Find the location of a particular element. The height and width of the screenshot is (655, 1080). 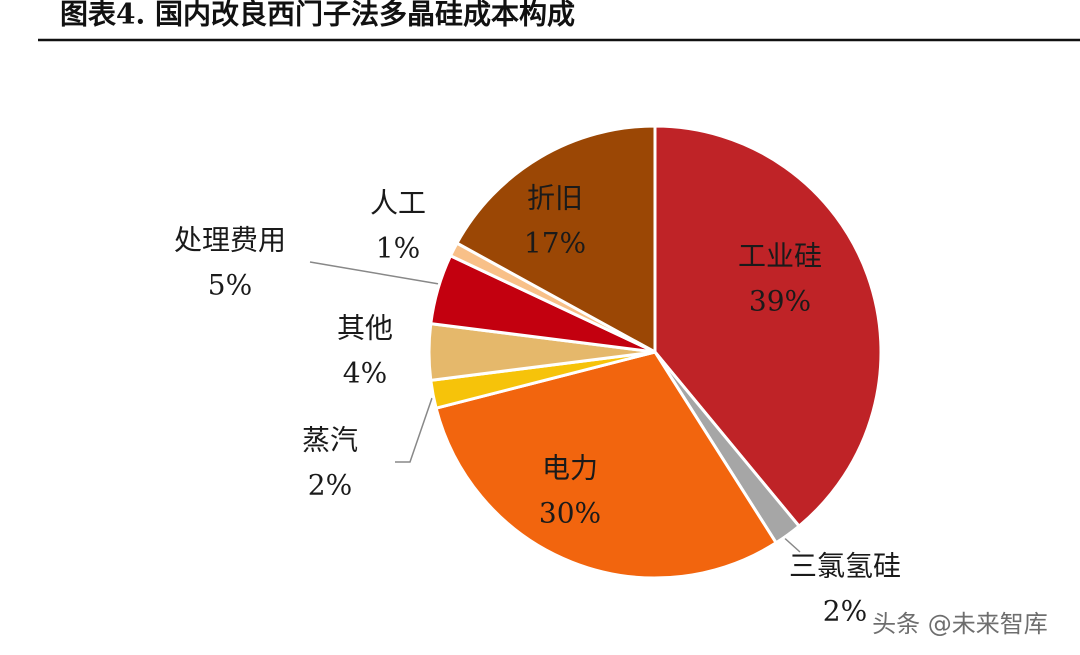

slice-label: 人工 is located at coordinates (398, 203).